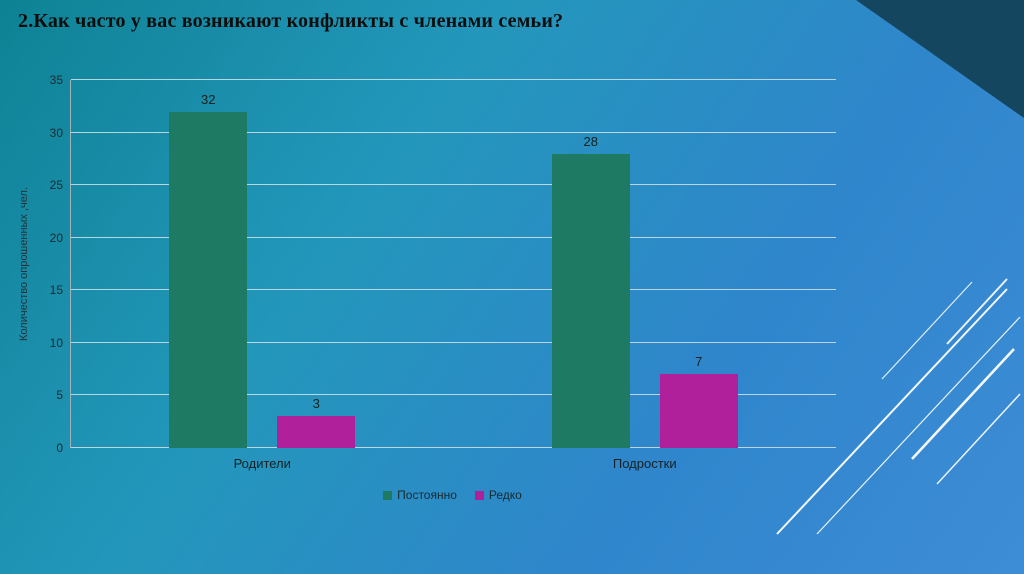 The height and width of the screenshot is (574, 1024). Describe the element at coordinates (56, 185) in the screenshot. I see `y-tick-label: 25` at that location.